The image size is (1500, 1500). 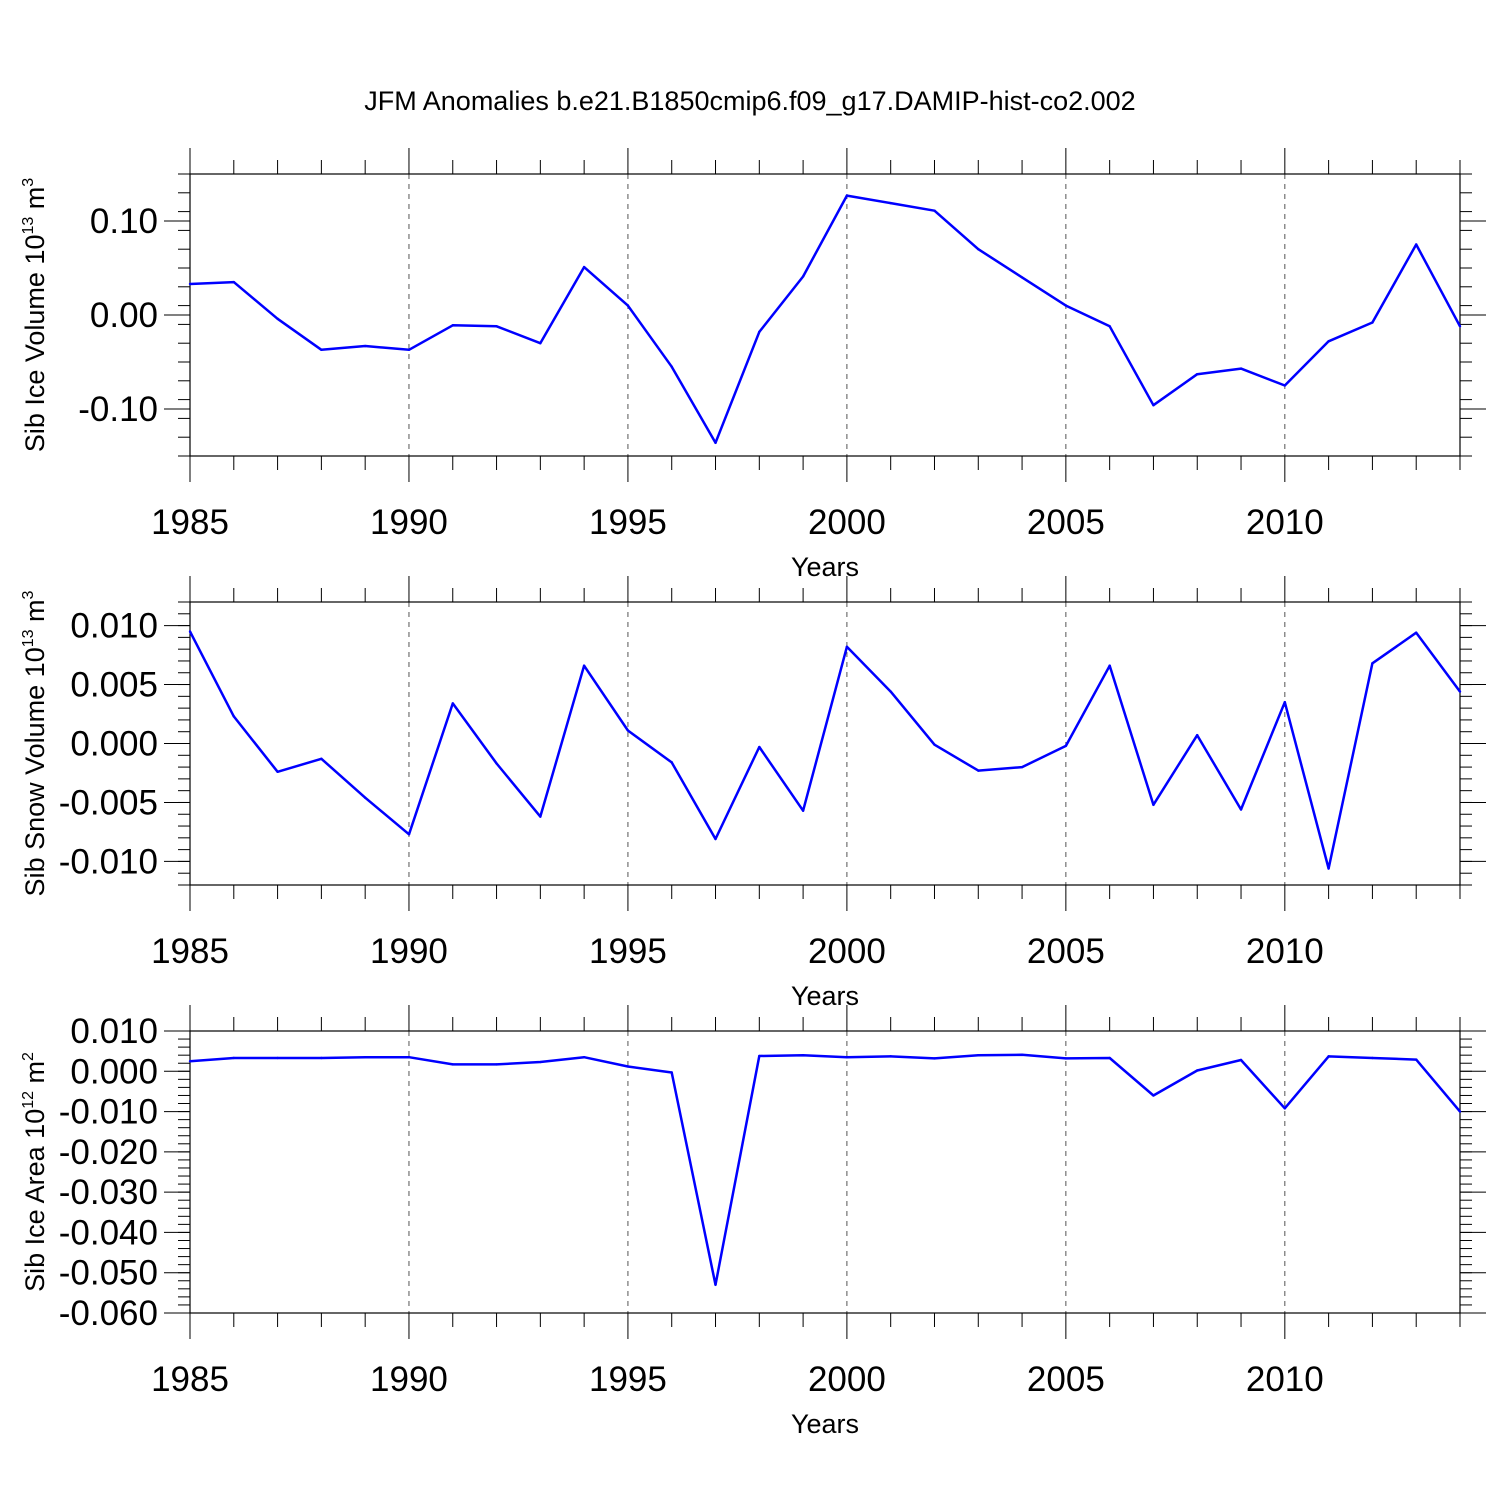 What do you see at coordinates (124, 315) in the screenshot?
I see `y-tick-label: 0.00` at bounding box center [124, 315].